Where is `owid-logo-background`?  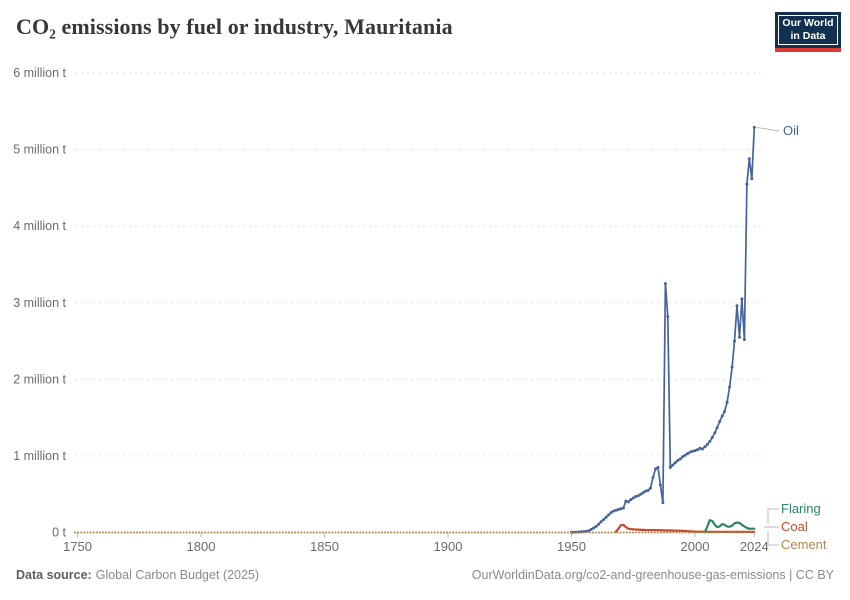
owid-logo-background is located at coordinates (808, 30).